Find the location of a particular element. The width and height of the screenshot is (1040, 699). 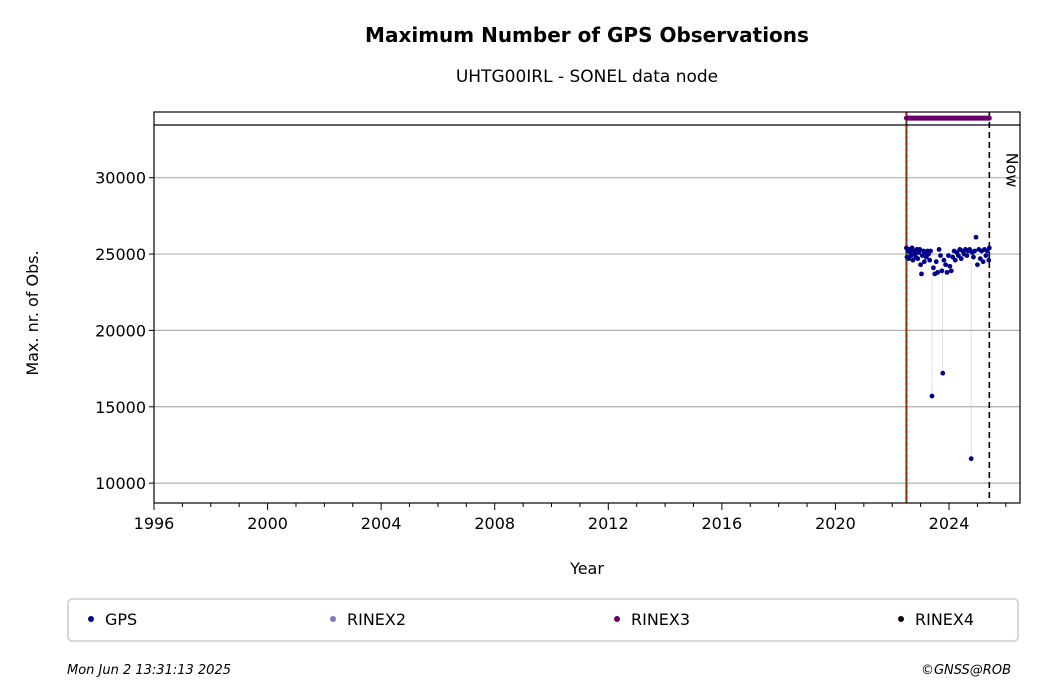

reference-lines is located at coordinates (947, 307).